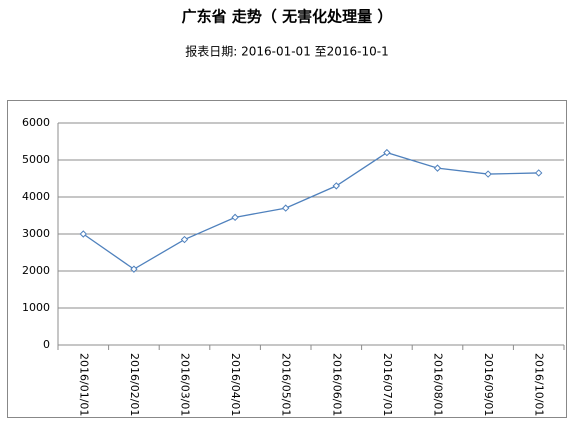 The height and width of the screenshot is (424, 574). I want to click on y-tick-label: 6000, so click(36, 122).